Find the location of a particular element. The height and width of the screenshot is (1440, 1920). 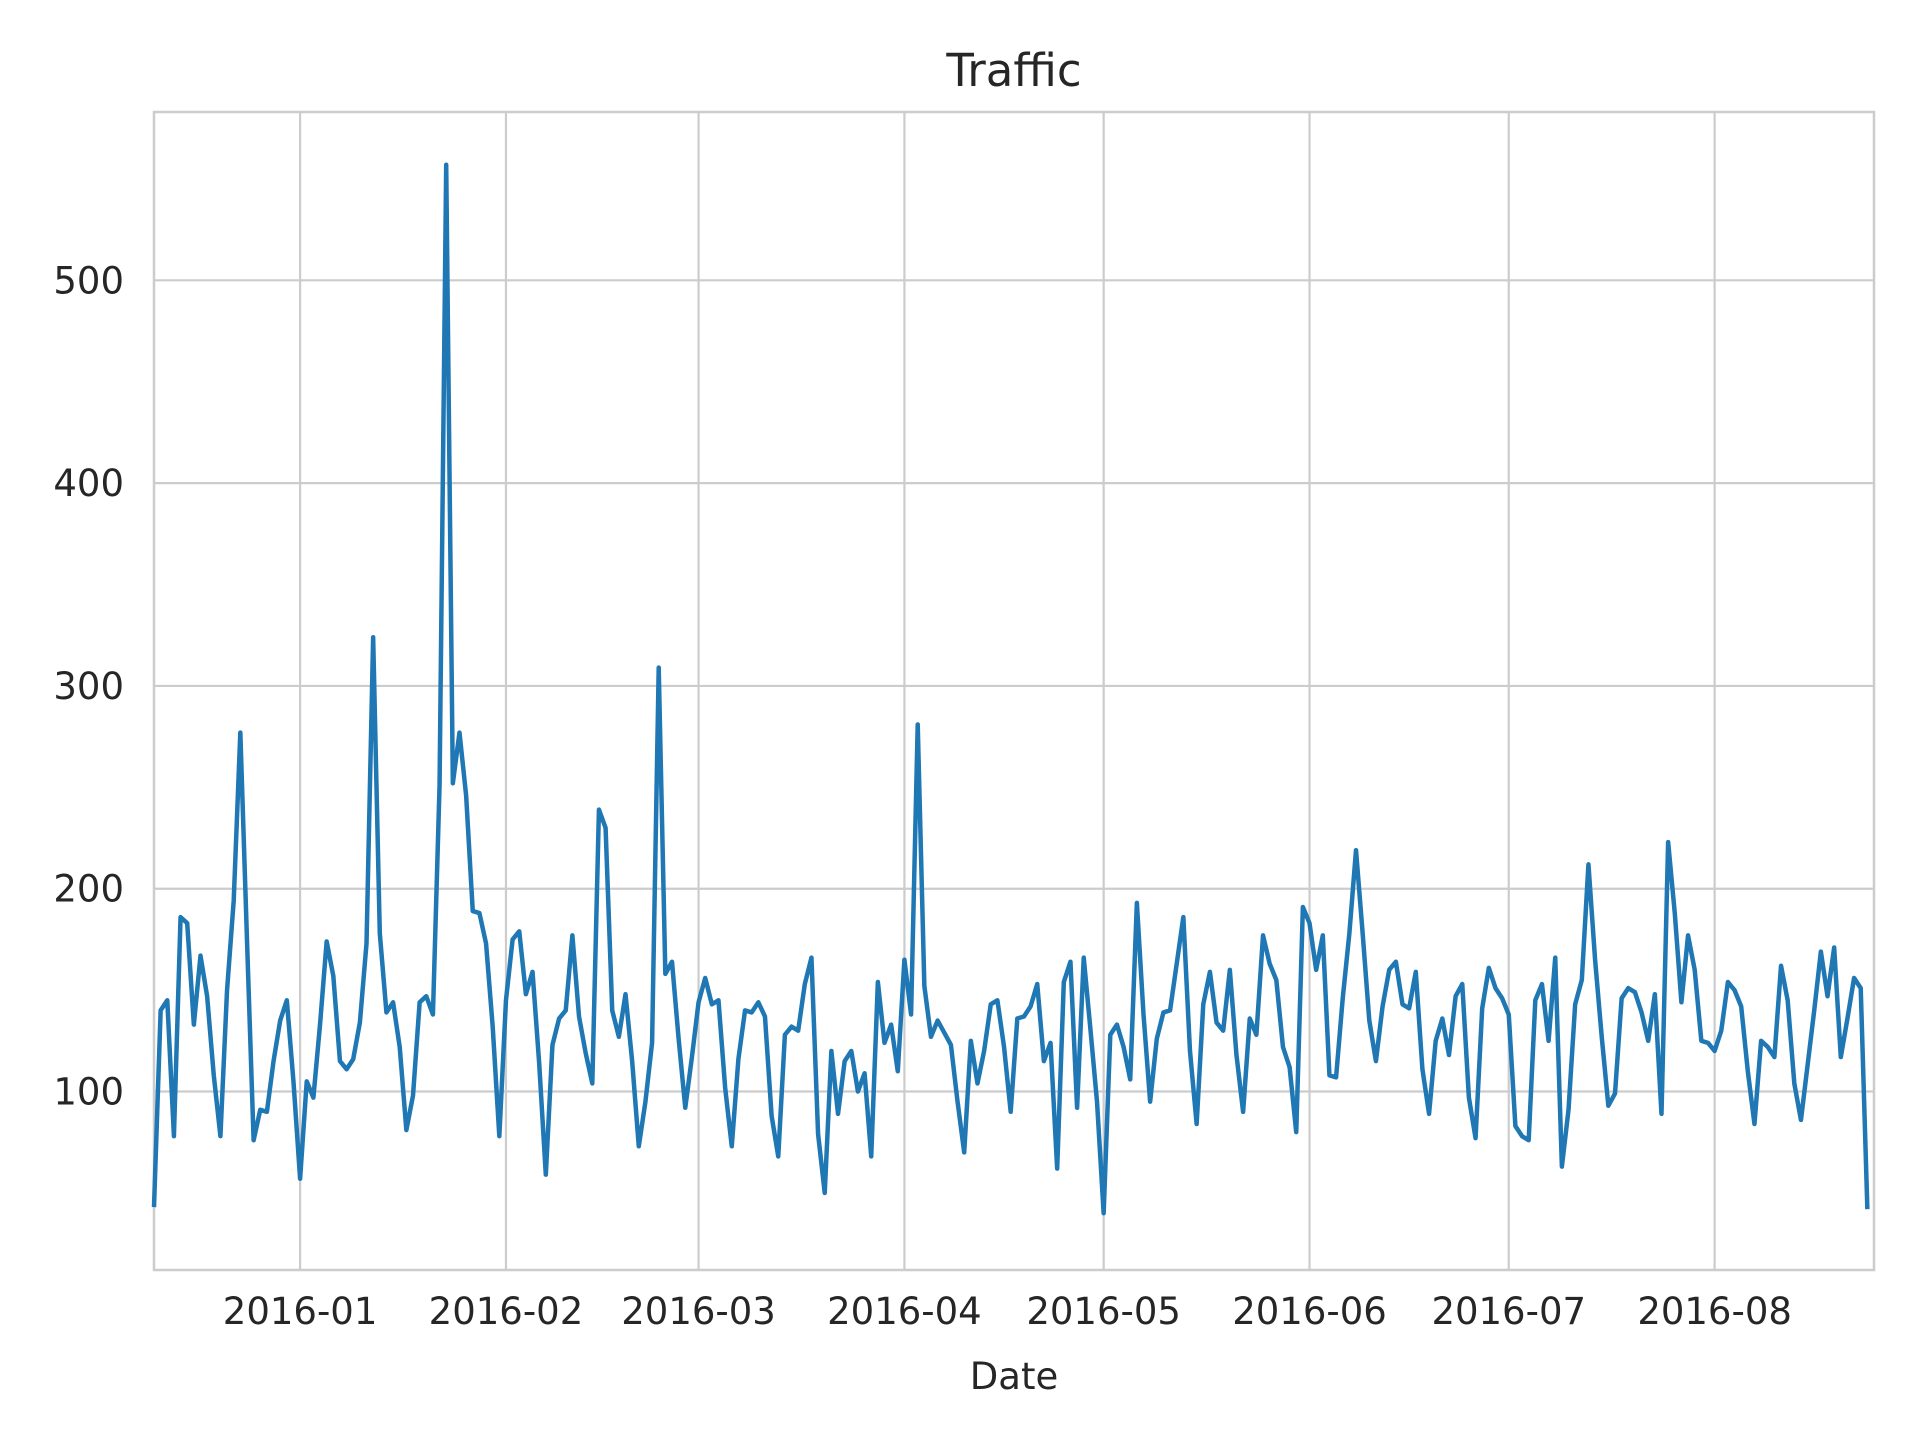

x-tick-label: 2016-08 is located at coordinates (1714, 1311).